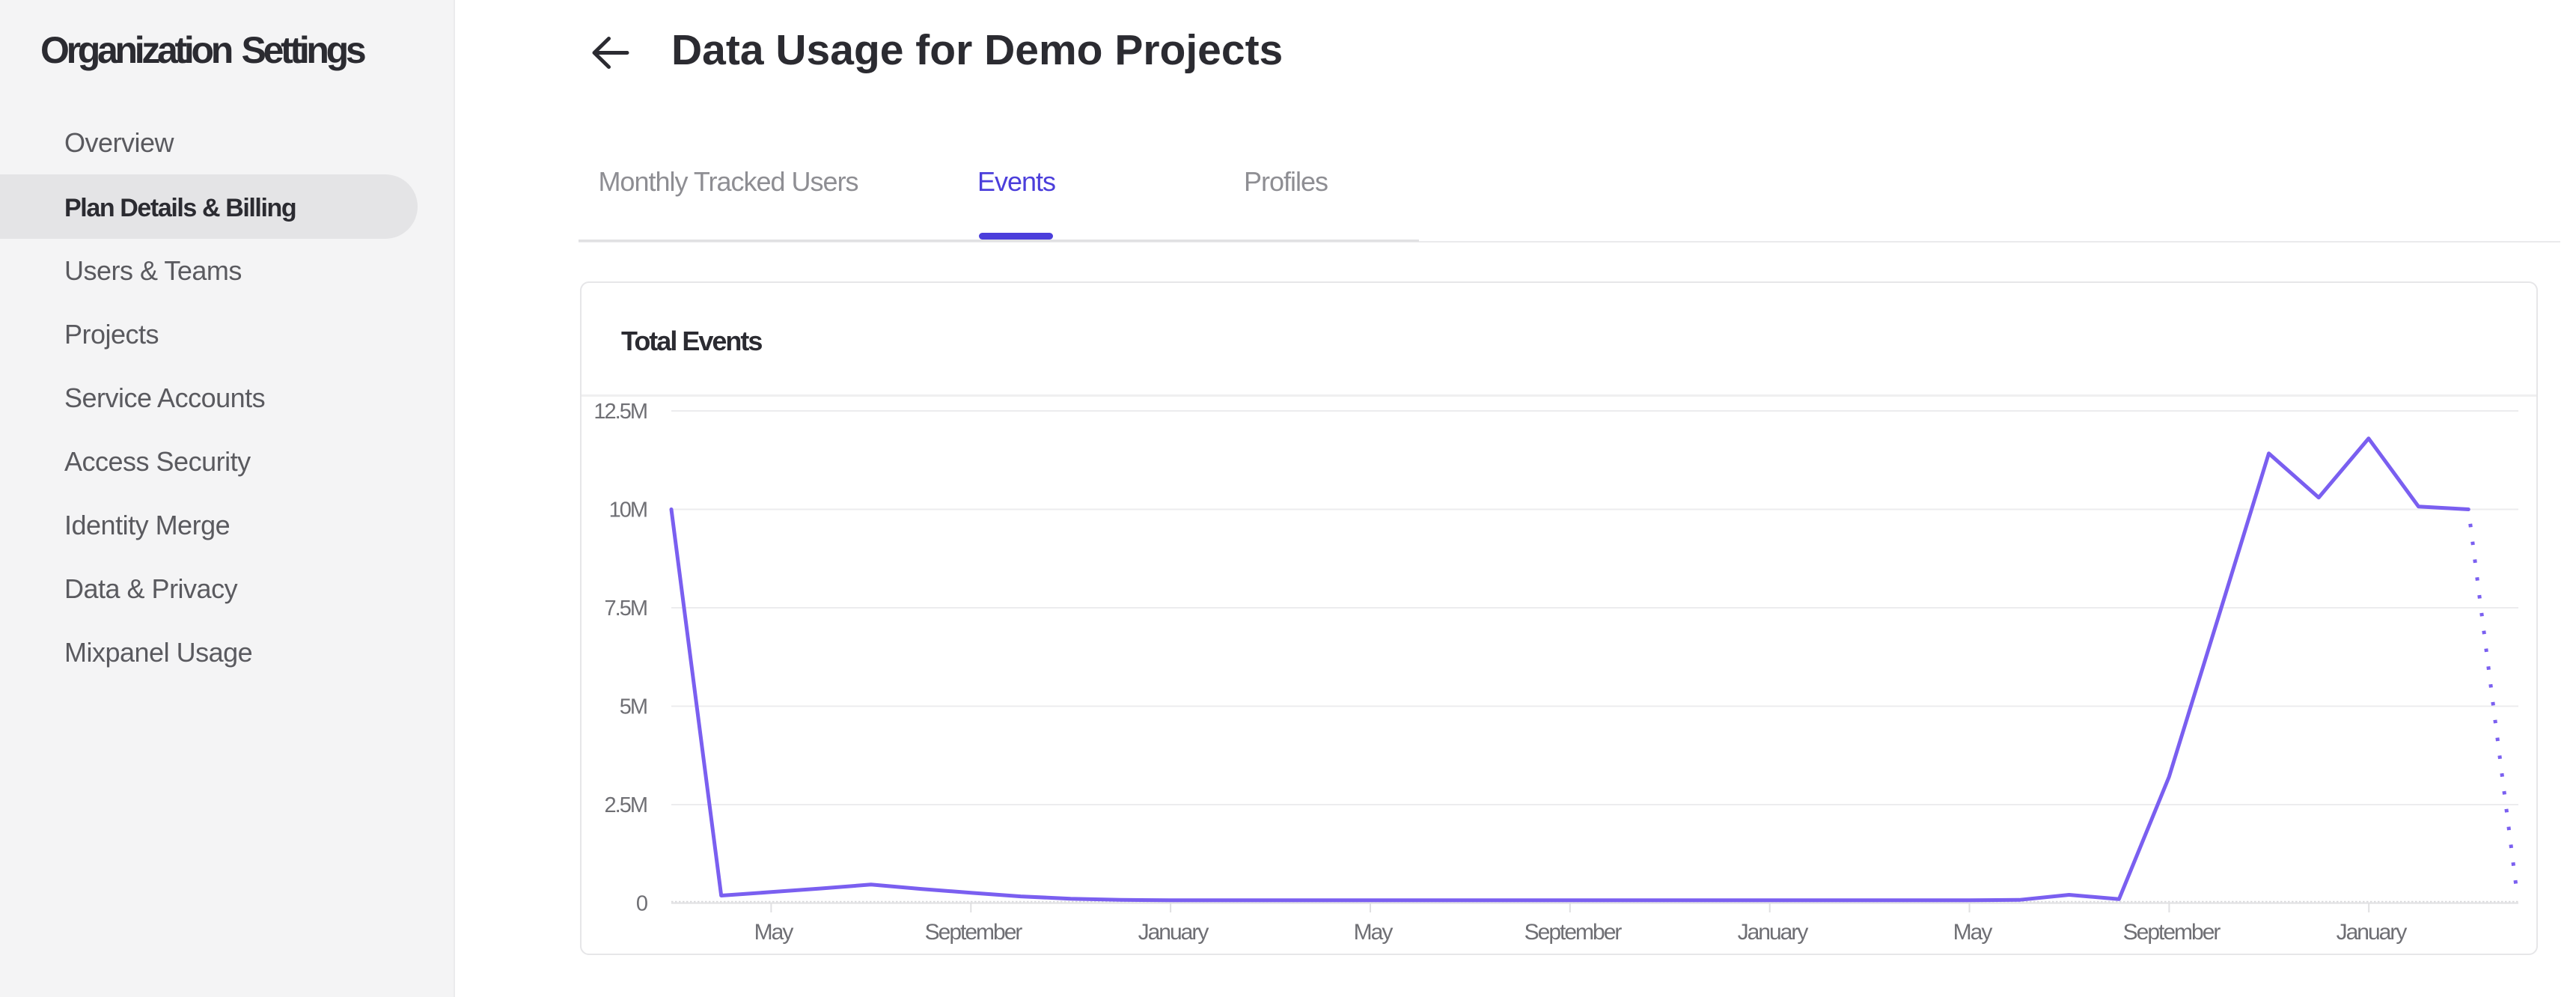 This screenshot has height=997, width=2576. Describe the element at coordinates (626, 609) in the screenshot. I see `svg-text: 7.5M` at that location.